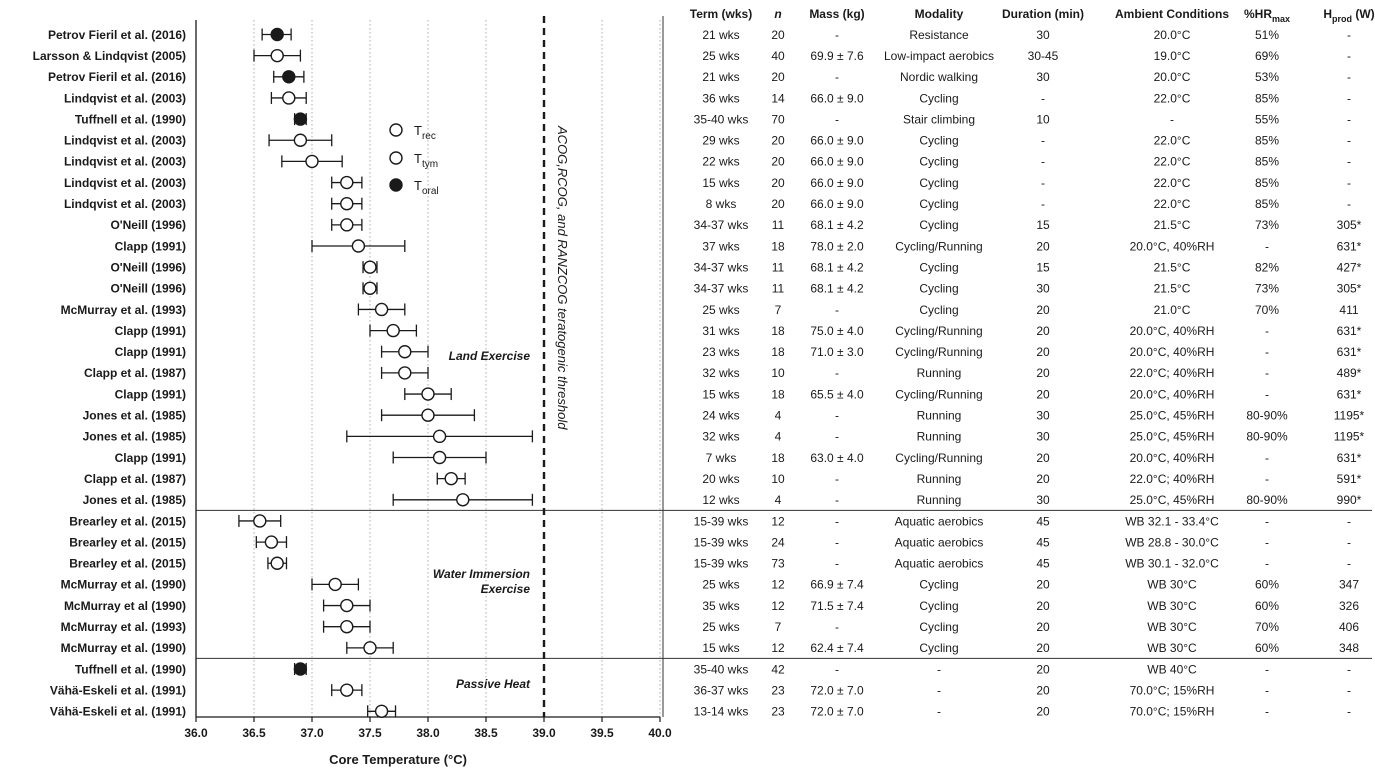 This screenshot has width=1375, height=769. Describe the element at coordinates (125, 183) in the screenshot. I see `study-label: Lindqvist et al. (2003)` at that location.